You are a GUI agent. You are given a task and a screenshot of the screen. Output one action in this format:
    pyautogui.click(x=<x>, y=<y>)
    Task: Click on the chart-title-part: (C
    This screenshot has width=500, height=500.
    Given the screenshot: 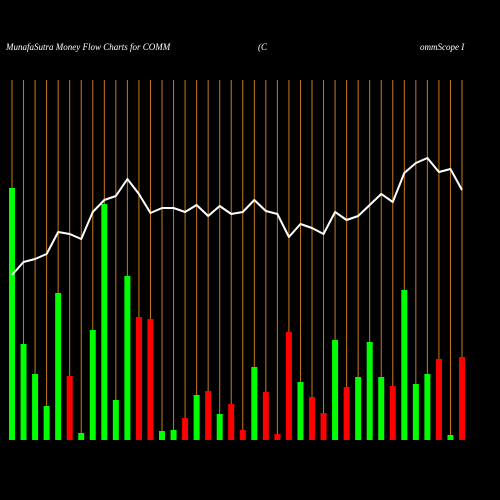 What is the action you would take?
    pyautogui.click(x=263, y=47)
    